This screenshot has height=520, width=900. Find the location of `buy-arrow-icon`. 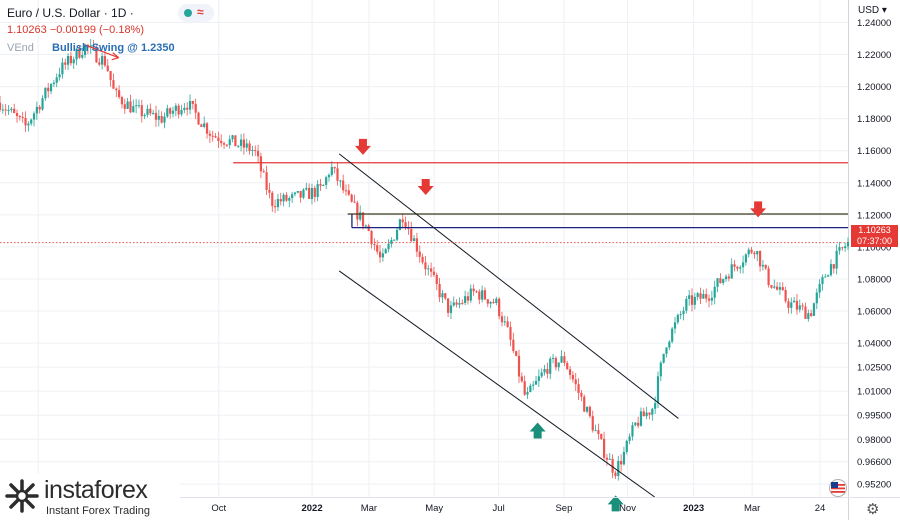

buy-arrow-icon is located at coordinates (537, 430).